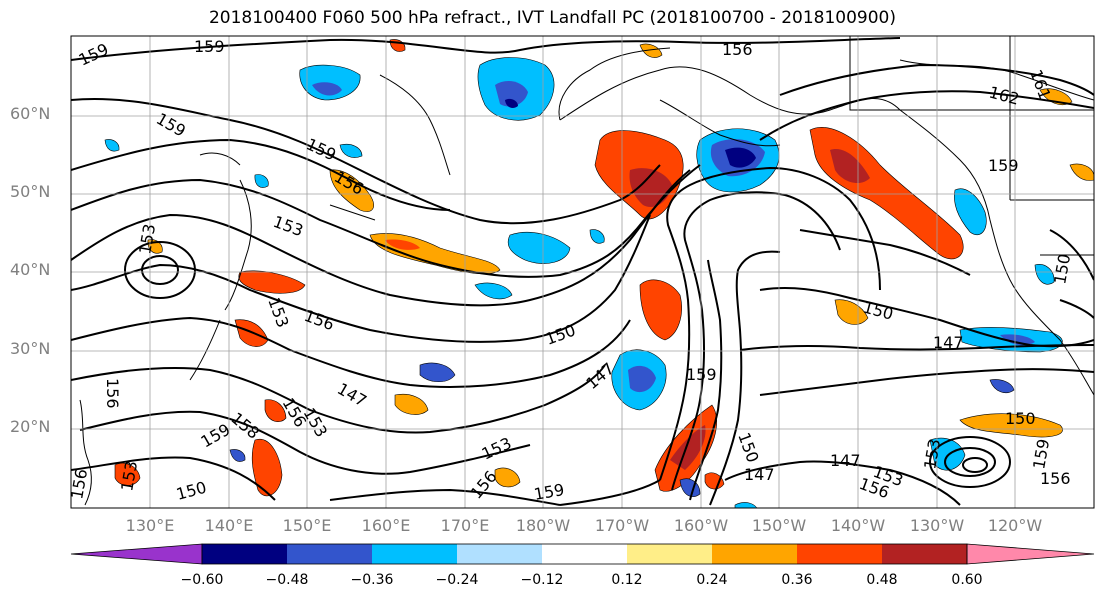 The image size is (1105, 601). What do you see at coordinates (457, 580) in the screenshot?
I see `colorbar-tick-label: −0.24` at bounding box center [457, 580].